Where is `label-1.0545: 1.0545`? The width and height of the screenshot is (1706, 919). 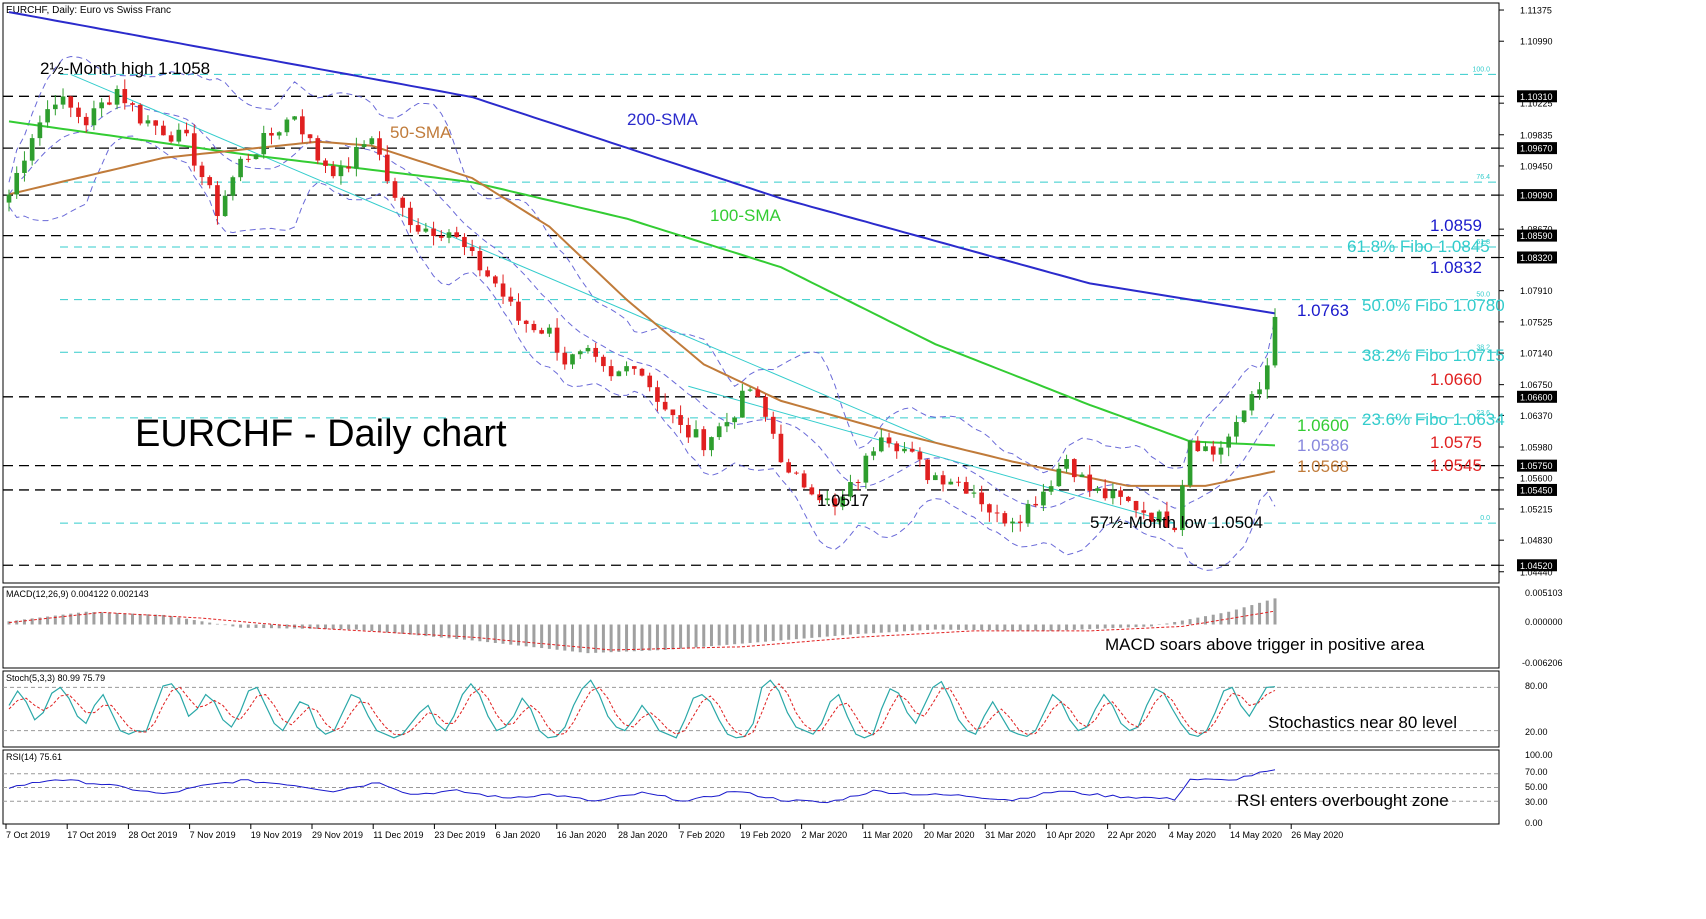 label-1.0545: 1.0545 is located at coordinates (1456, 465).